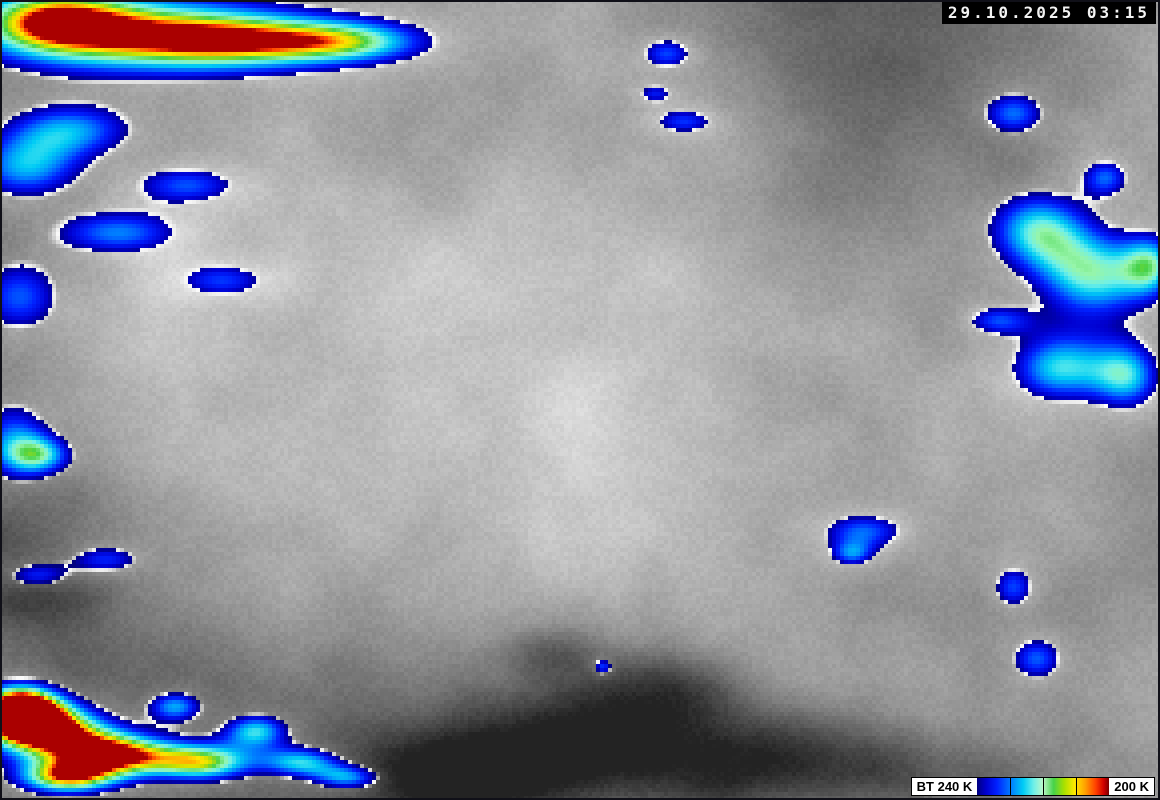 The height and width of the screenshot is (800, 1160). I want to click on brightness-temperature-colorbar: BT 240 K 200 K, so click(1032, 786).